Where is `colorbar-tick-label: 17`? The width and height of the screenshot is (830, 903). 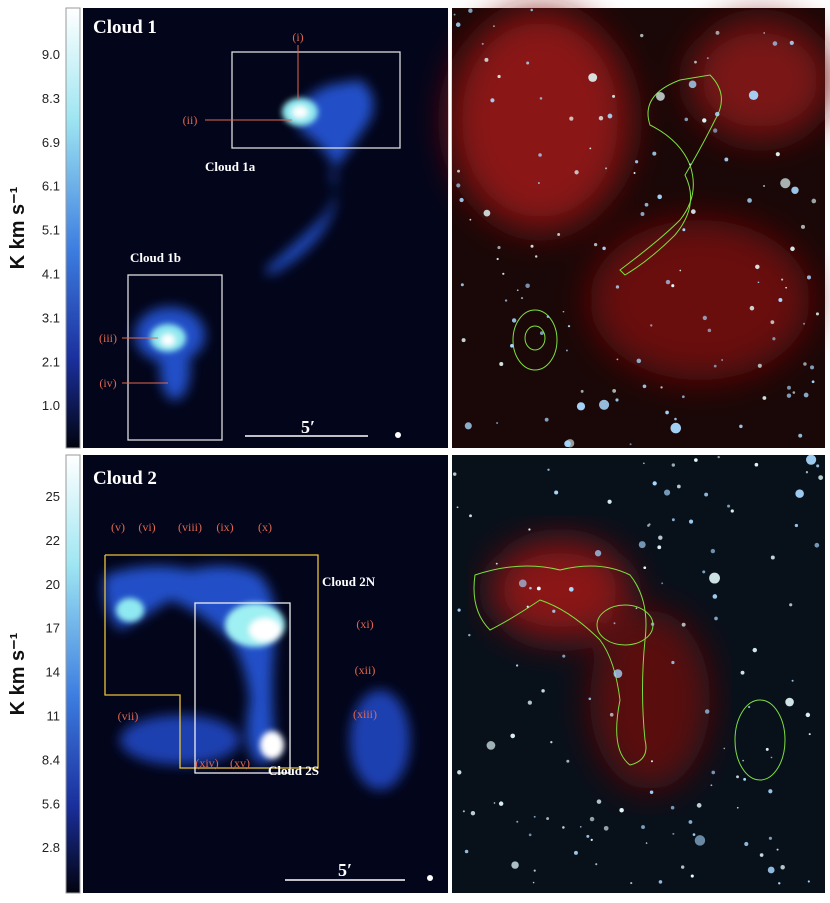
colorbar-tick-label: 17 is located at coordinates (53, 628).